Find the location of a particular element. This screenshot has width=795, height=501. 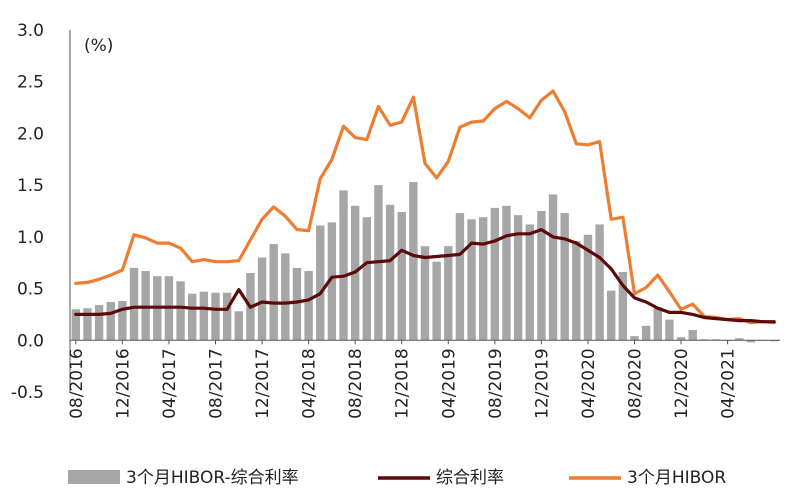

x-tick-label: 08/2016 is located at coordinates (77, 383).